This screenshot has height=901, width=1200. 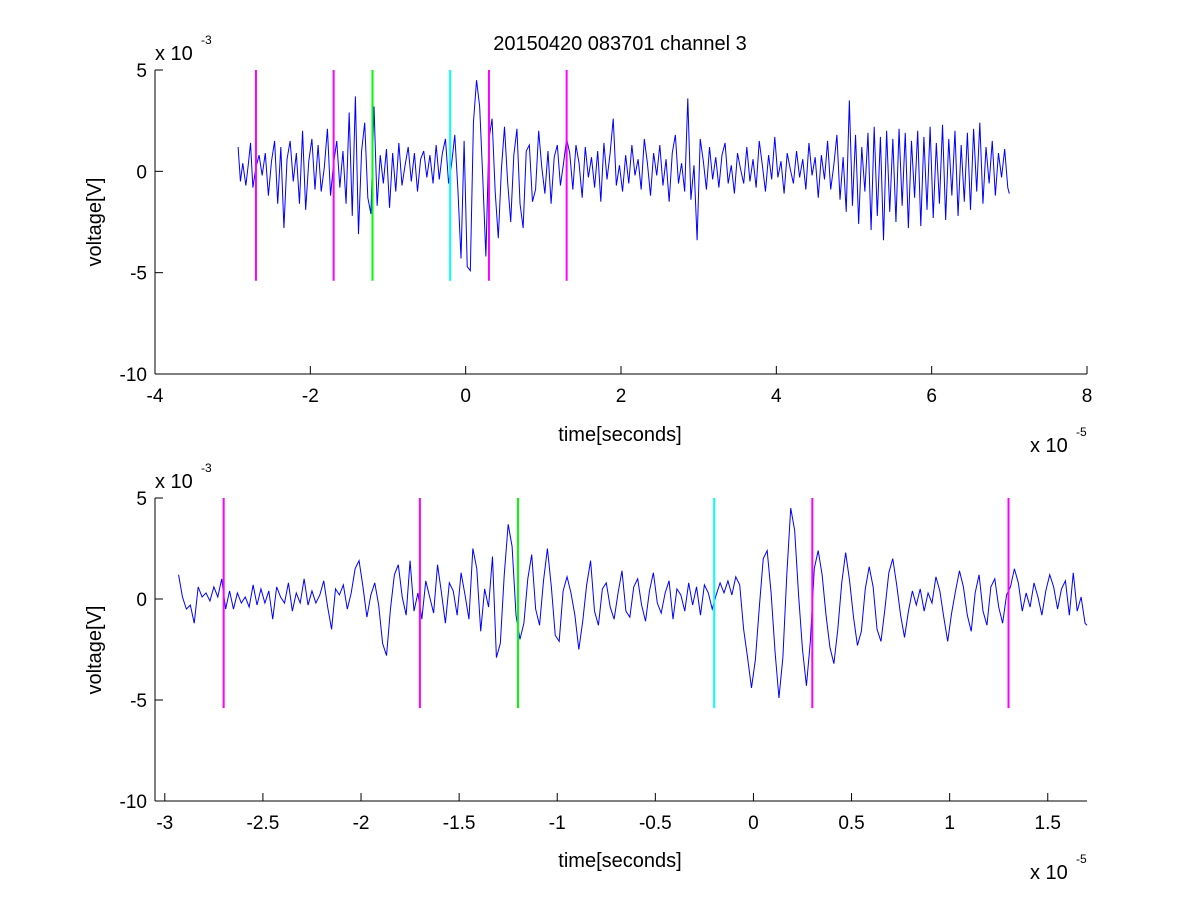 What do you see at coordinates (361, 823) in the screenshot?
I see `bottom-x-tick-label: -2` at bounding box center [361, 823].